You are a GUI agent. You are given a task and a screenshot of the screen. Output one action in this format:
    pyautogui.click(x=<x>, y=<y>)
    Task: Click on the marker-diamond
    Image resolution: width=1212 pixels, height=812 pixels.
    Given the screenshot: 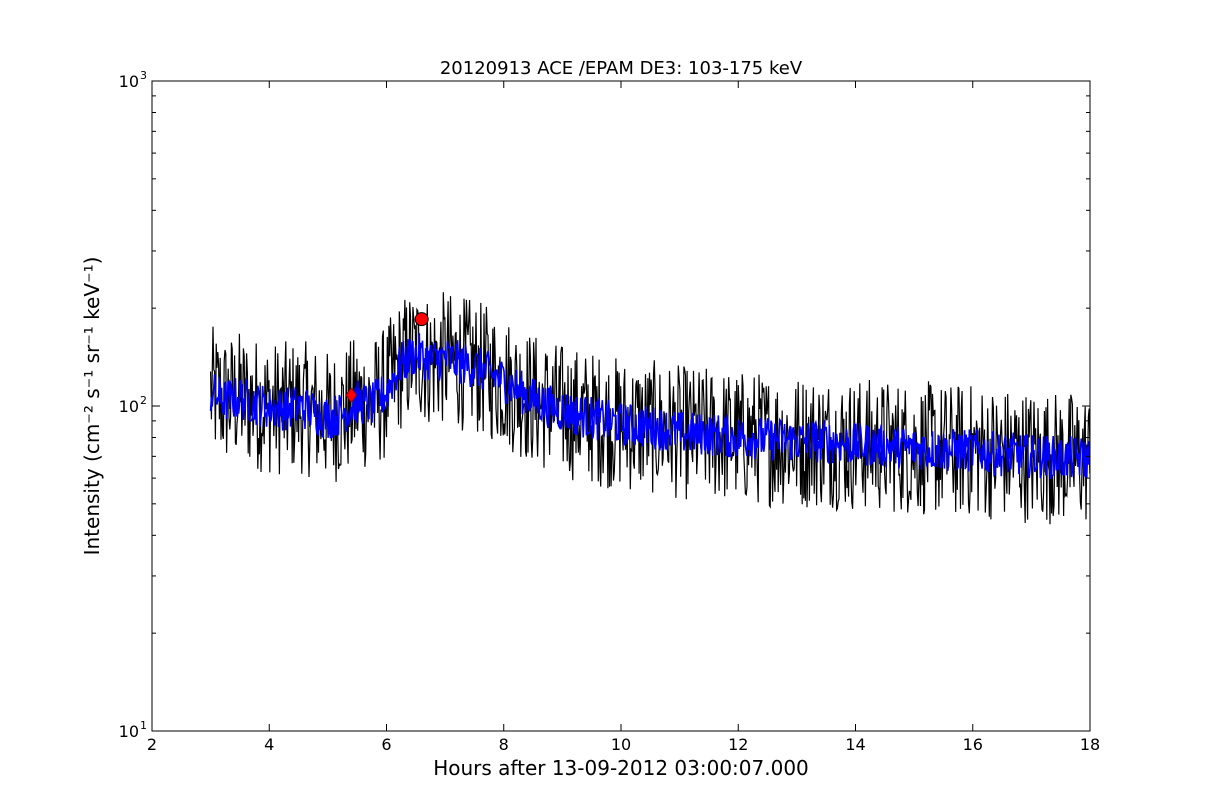 What is the action you would take?
    pyautogui.click(x=351, y=395)
    